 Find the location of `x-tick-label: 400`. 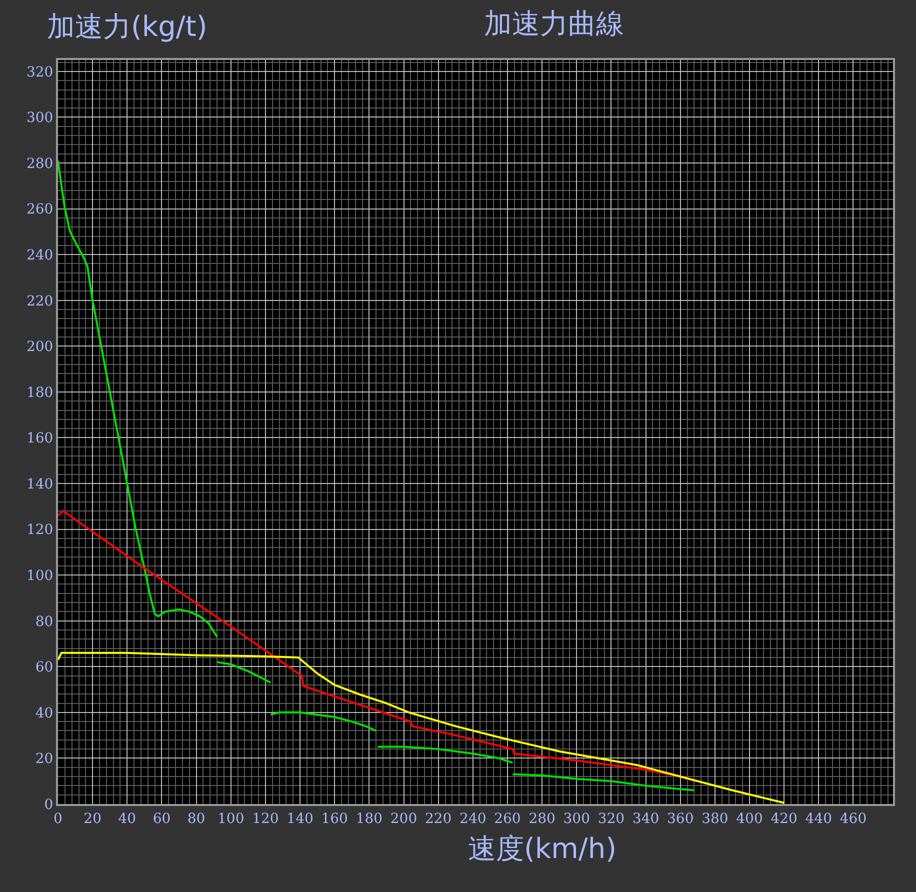

x-tick-label: 400 is located at coordinates (749, 818).